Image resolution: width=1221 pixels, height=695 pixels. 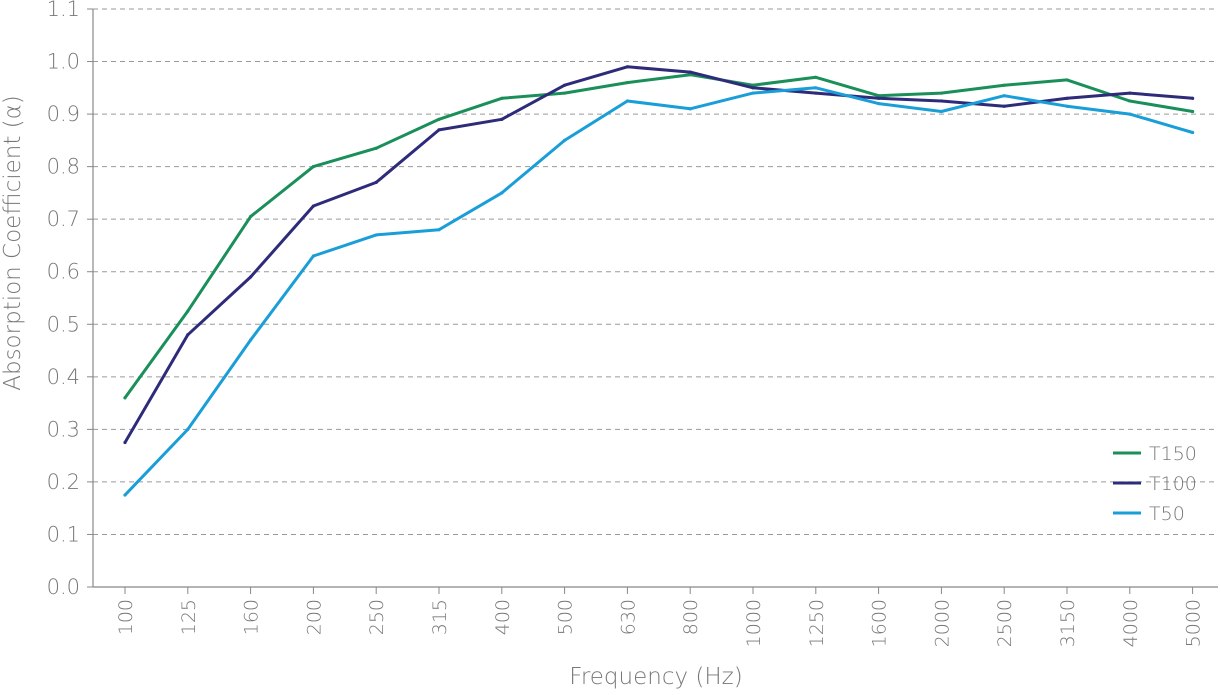 I want to click on y-tick-label: 0.8, so click(x=63, y=167).